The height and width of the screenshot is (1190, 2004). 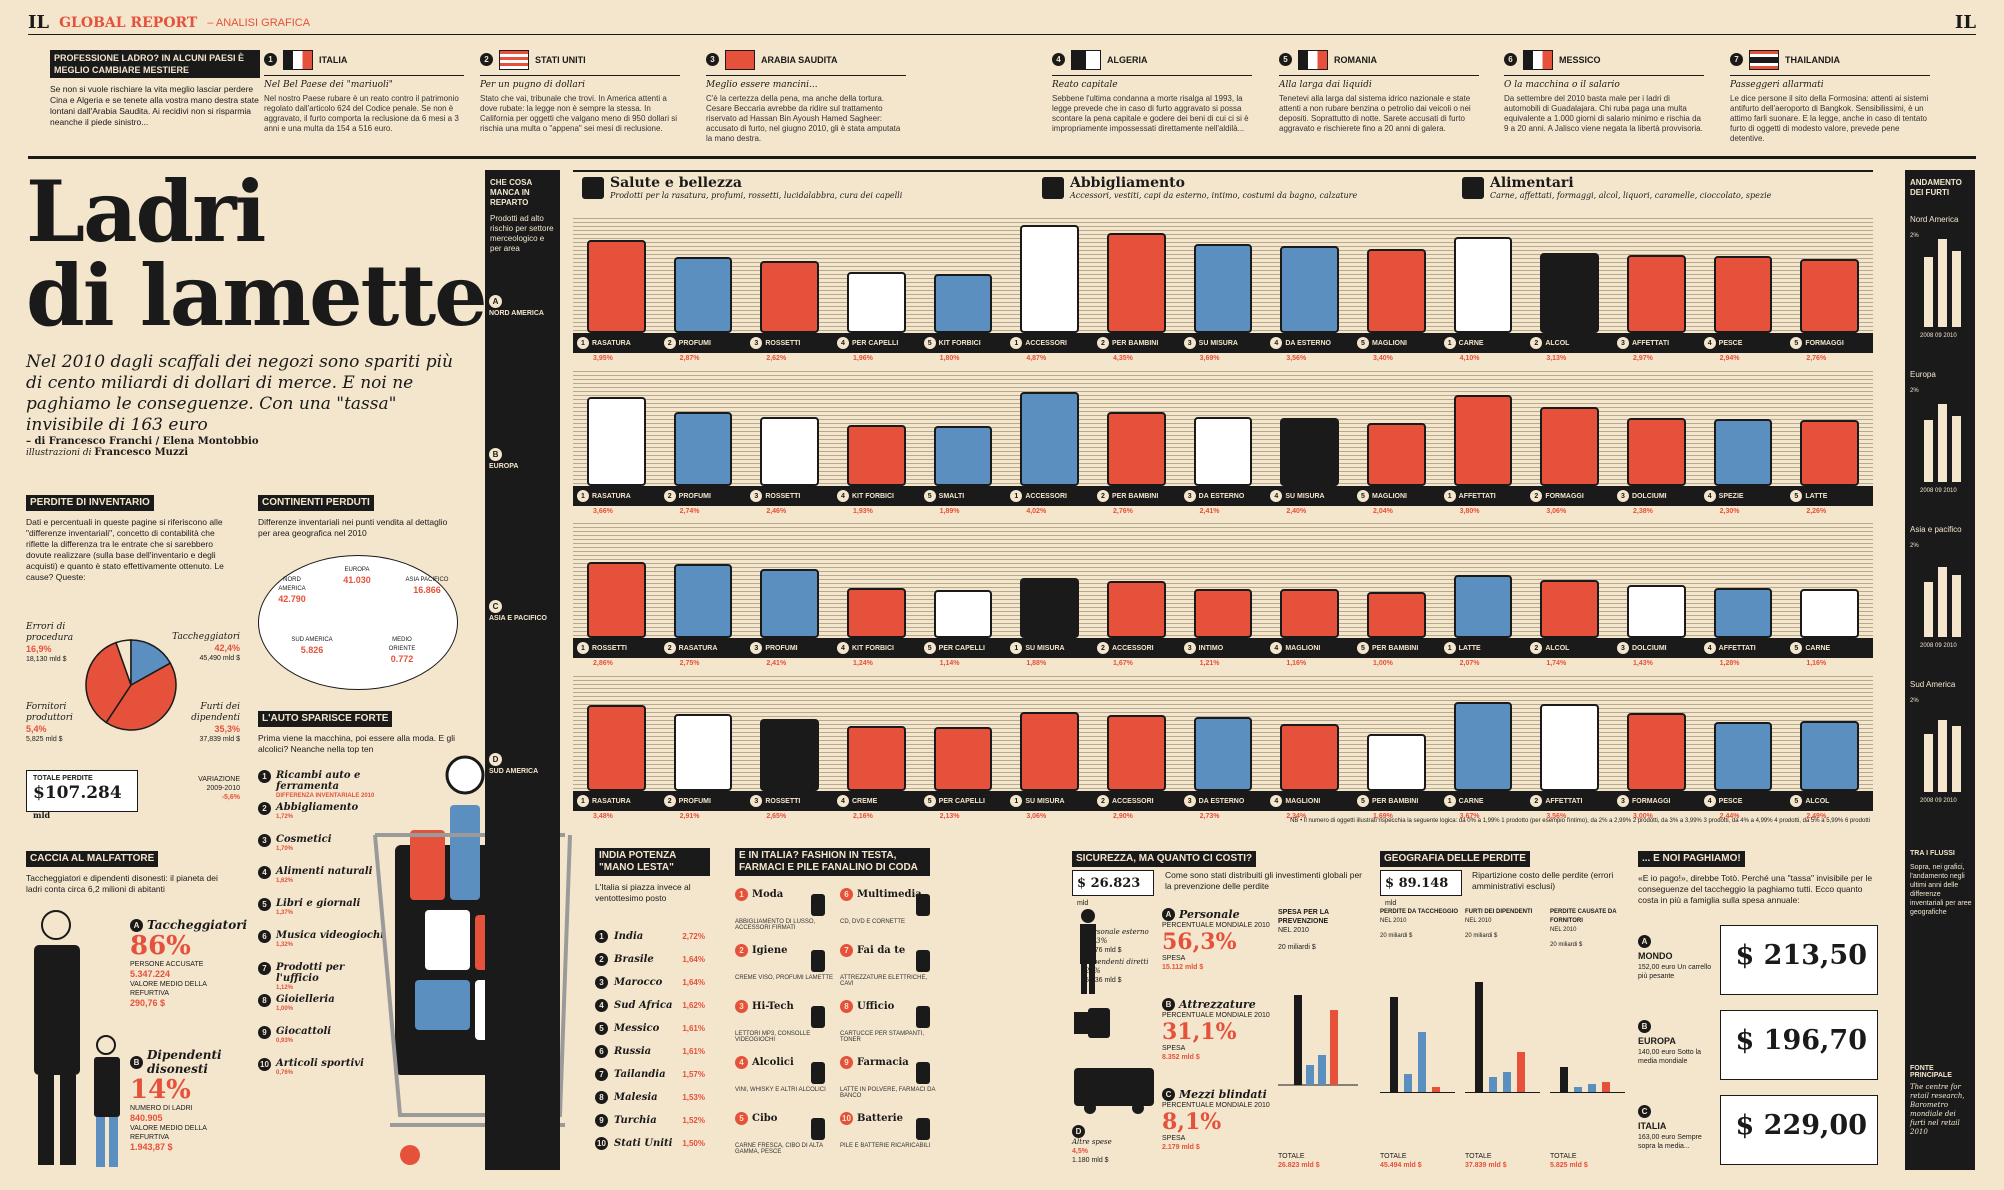 What do you see at coordinates (1817, 343) in the screenshot?
I see `product-tag: 5 FORMAGGI` at bounding box center [1817, 343].